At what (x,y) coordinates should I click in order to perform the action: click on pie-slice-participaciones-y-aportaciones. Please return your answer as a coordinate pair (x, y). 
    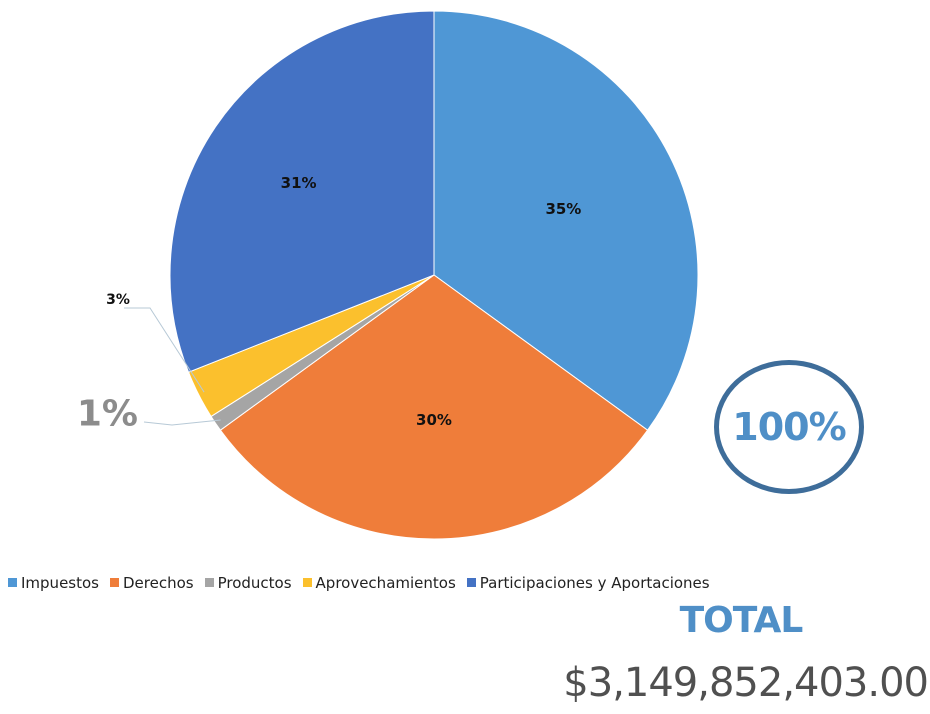
    Looking at the image, I should click on (302, 191).